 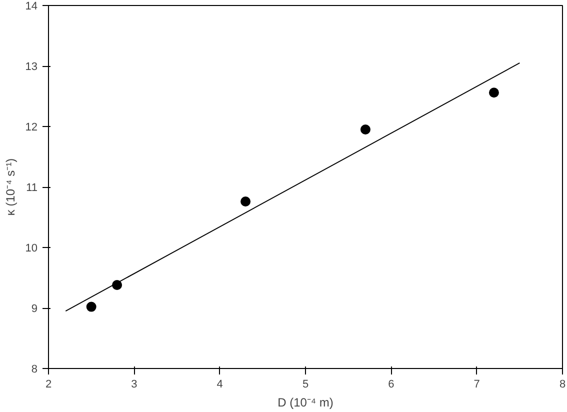 What do you see at coordinates (31, 248) in the screenshot?
I see `y-tick-label: 10` at bounding box center [31, 248].